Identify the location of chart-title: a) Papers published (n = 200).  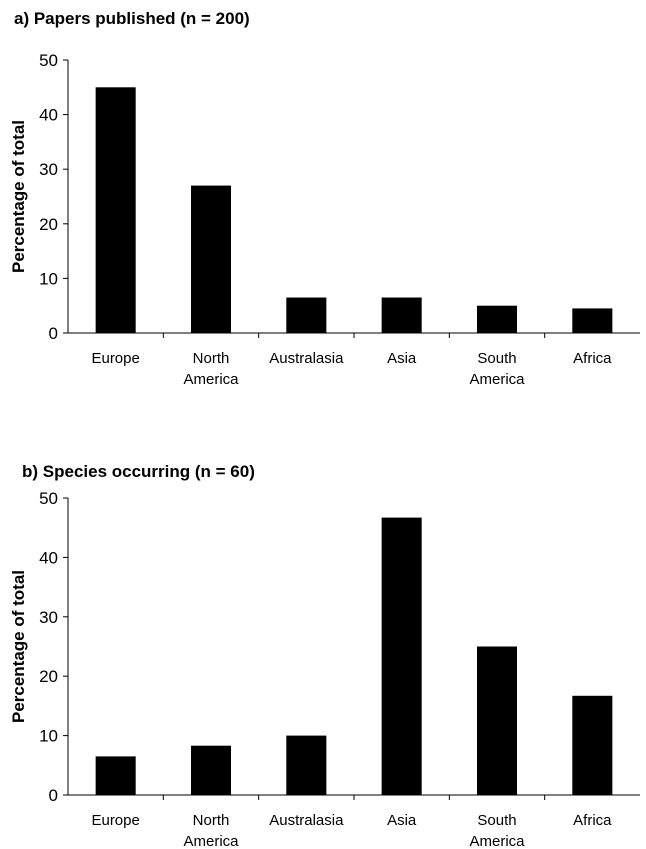
(132, 18).